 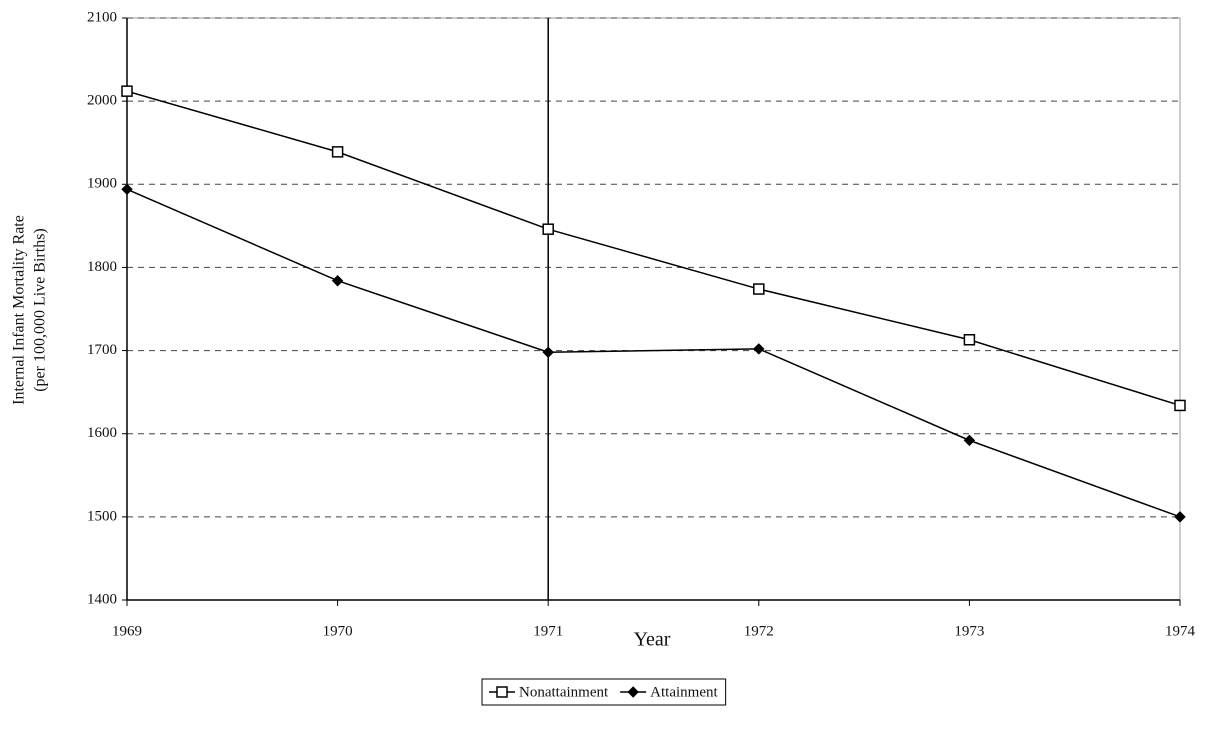 I want to click on legend-box, so click(x=604, y=692).